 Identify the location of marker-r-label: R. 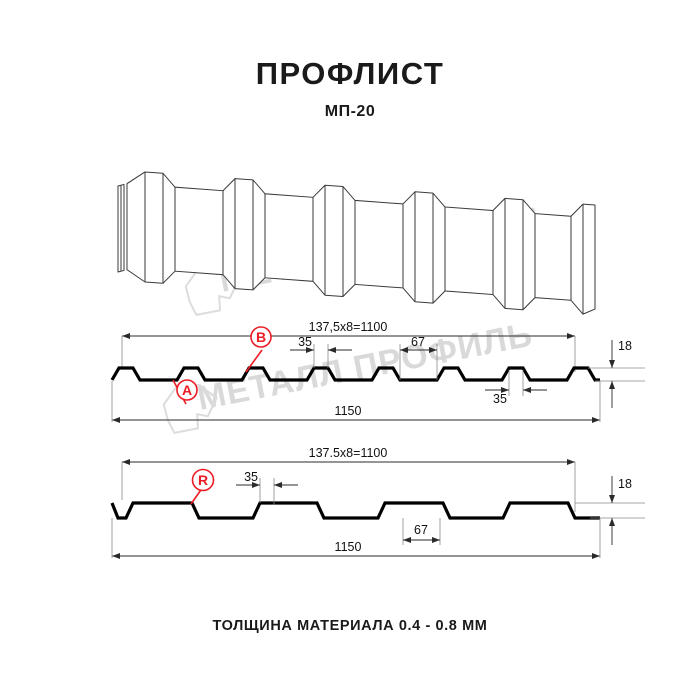
(203, 480).